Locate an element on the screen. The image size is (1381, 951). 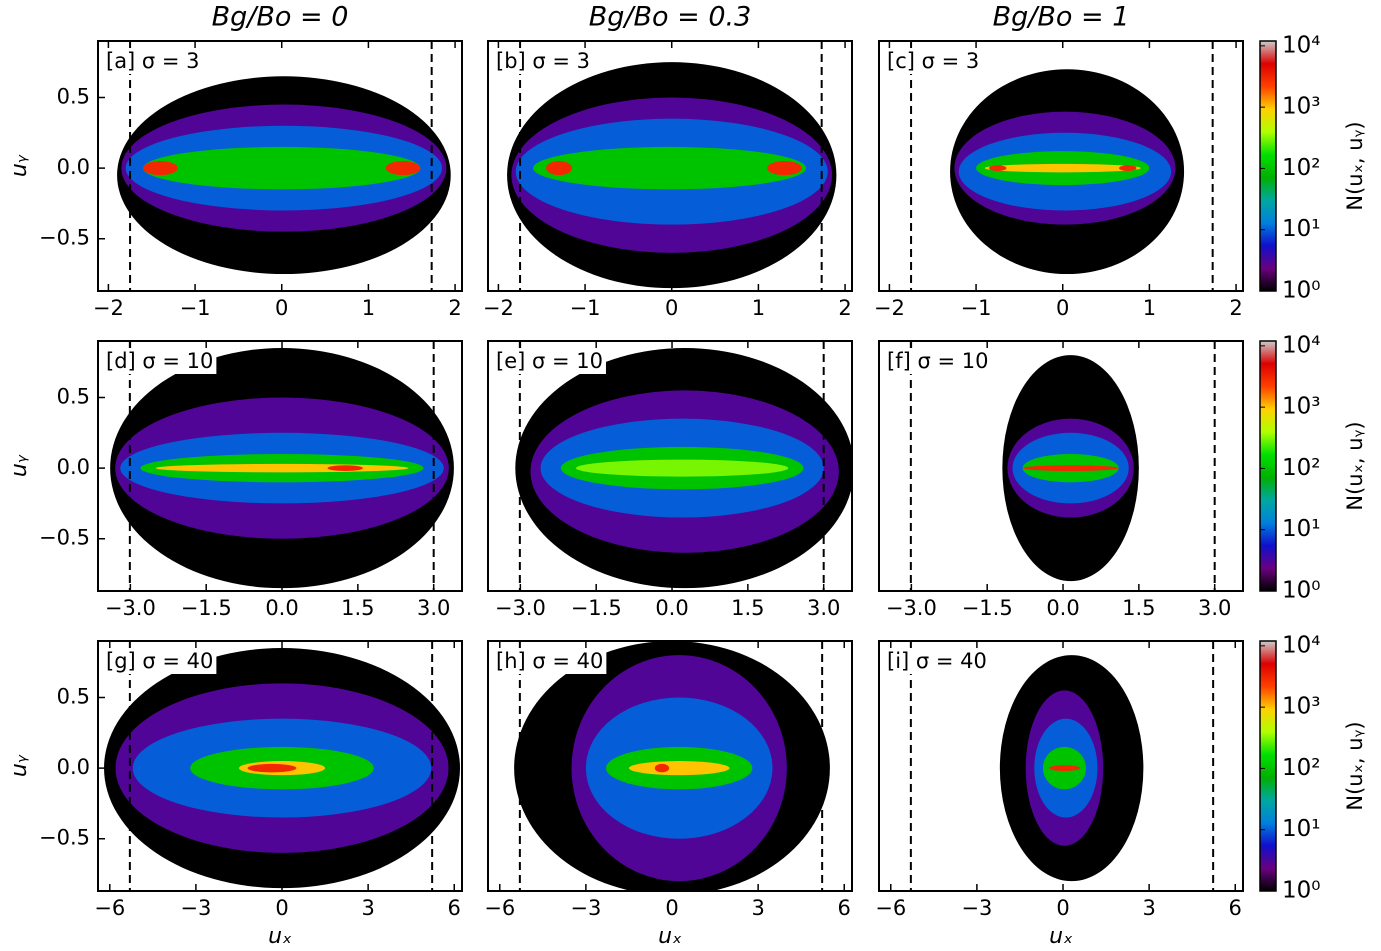
column-title: Bg/Bo = 1 is located at coordinates (1061, 17).